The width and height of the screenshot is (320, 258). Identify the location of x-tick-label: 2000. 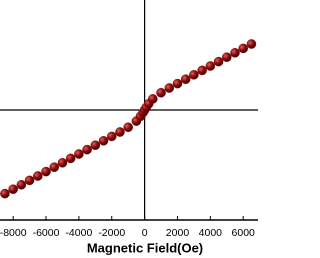
(178, 233).